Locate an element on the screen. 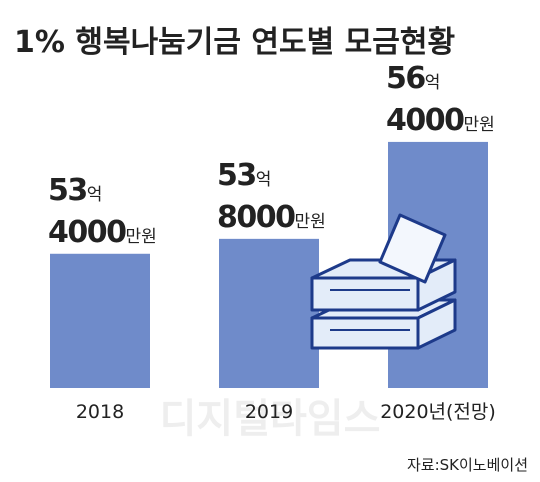 This screenshot has width=540, height=482. value-label: 56억 4000만원 is located at coordinates (440, 99).